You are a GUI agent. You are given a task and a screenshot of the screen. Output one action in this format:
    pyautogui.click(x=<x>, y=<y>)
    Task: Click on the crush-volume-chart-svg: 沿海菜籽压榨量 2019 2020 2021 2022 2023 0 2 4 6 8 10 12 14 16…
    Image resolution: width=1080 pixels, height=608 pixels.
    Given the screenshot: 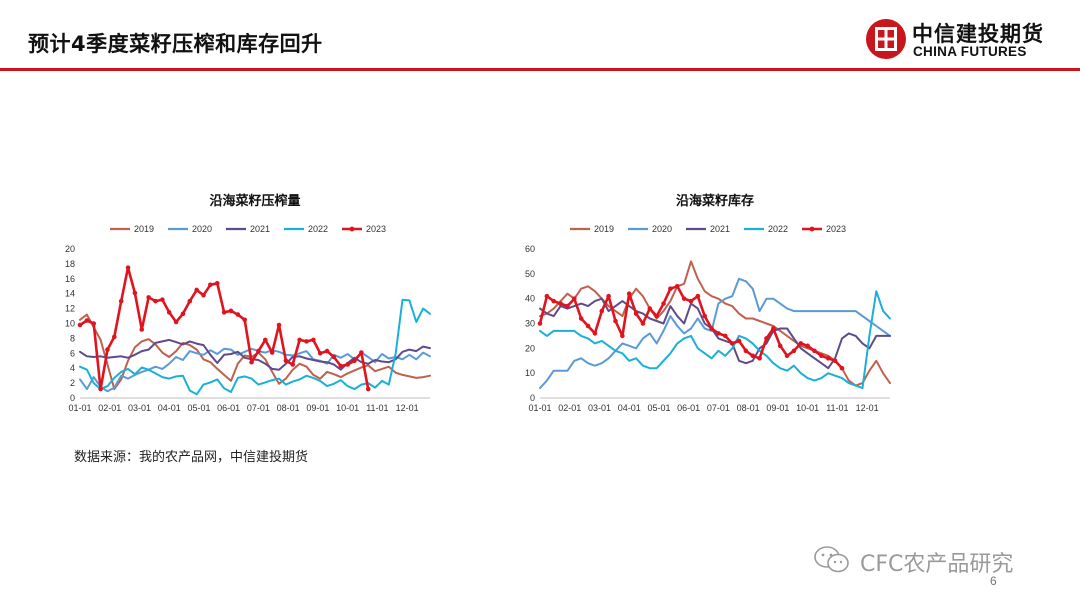 What is the action you would take?
    pyautogui.click(x=248, y=303)
    